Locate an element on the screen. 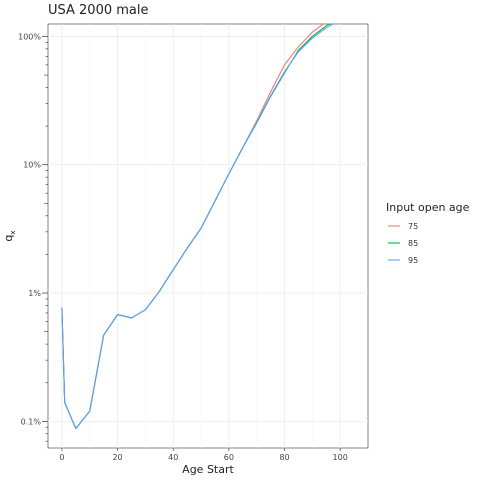 The image size is (480, 480). legend-title: Input open age is located at coordinates (428, 207).